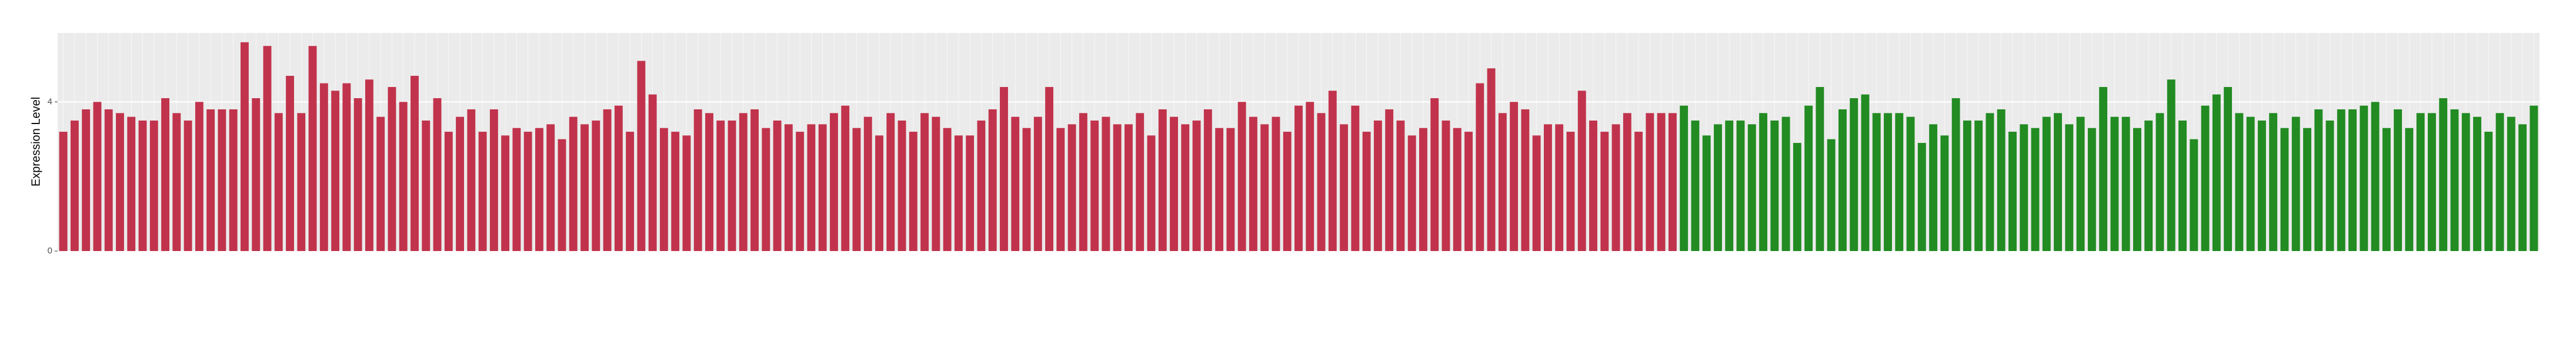 This screenshot has width=2576, height=341. Describe the element at coordinates (50, 251) in the screenshot. I see `y-tick-label: 0` at that location.